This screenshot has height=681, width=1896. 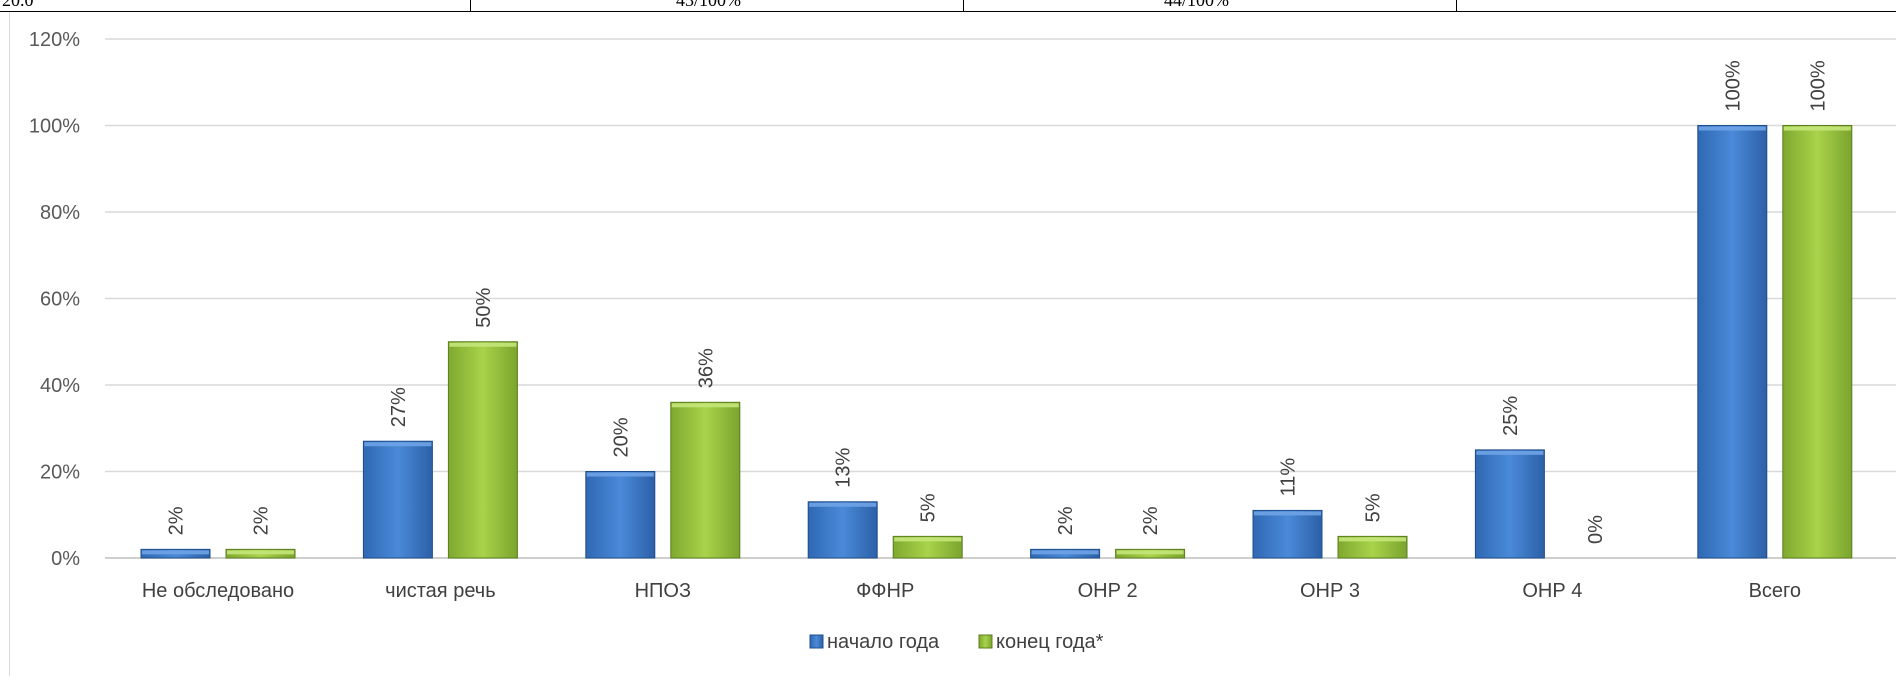 I want to click on x-tick-label: чистая речь, so click(x=440, y=591).